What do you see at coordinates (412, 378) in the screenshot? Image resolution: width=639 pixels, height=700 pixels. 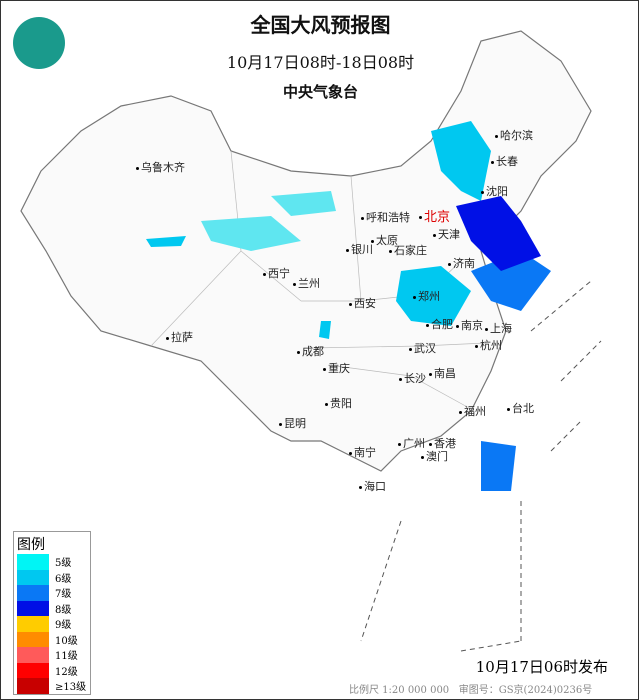 I see `city-label: 长沙` at bounding box center [412, 378].